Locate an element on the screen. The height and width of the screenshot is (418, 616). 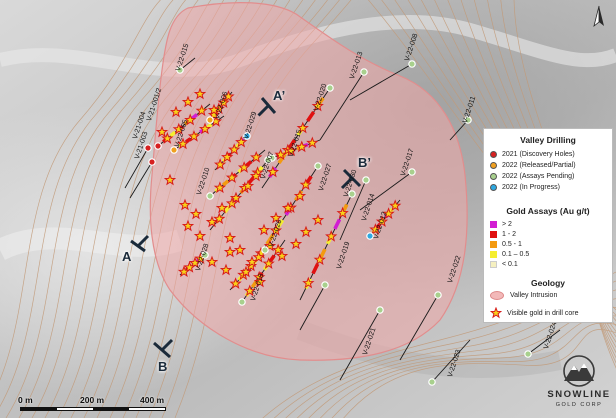
assay-label: < 0.1 is located at coordinates (510, 264).